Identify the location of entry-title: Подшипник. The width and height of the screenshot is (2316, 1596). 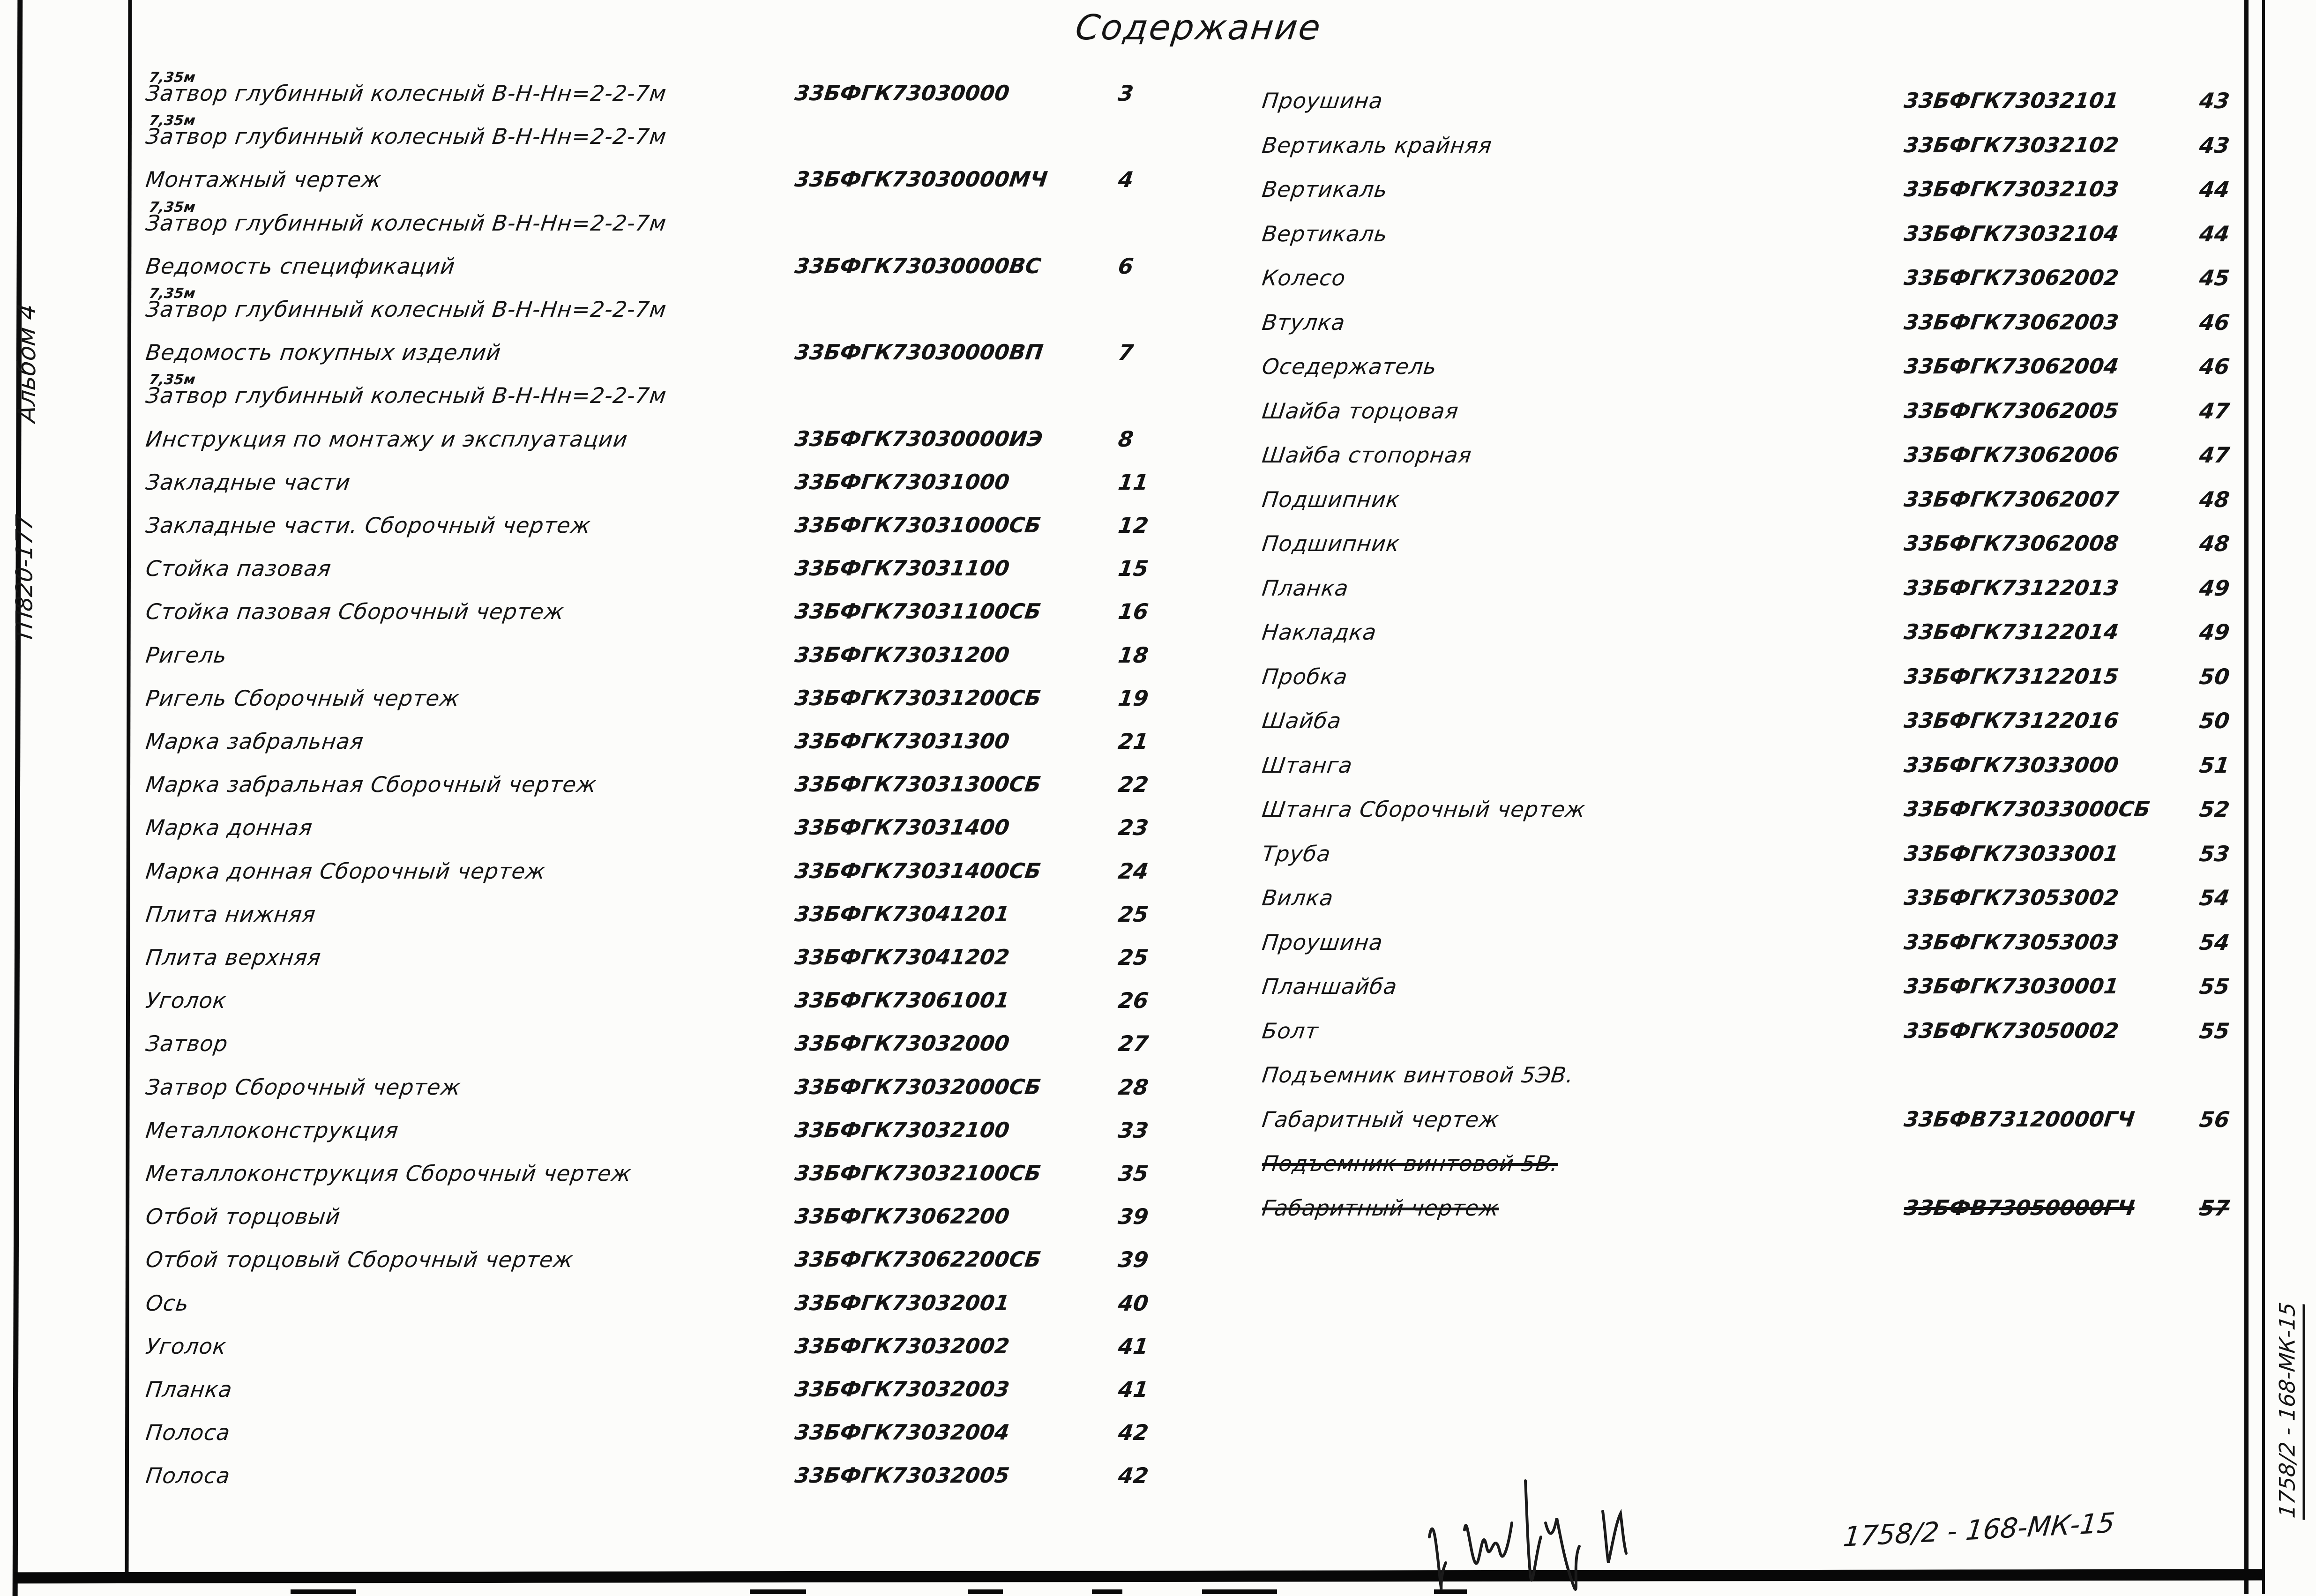
(1331, 500).